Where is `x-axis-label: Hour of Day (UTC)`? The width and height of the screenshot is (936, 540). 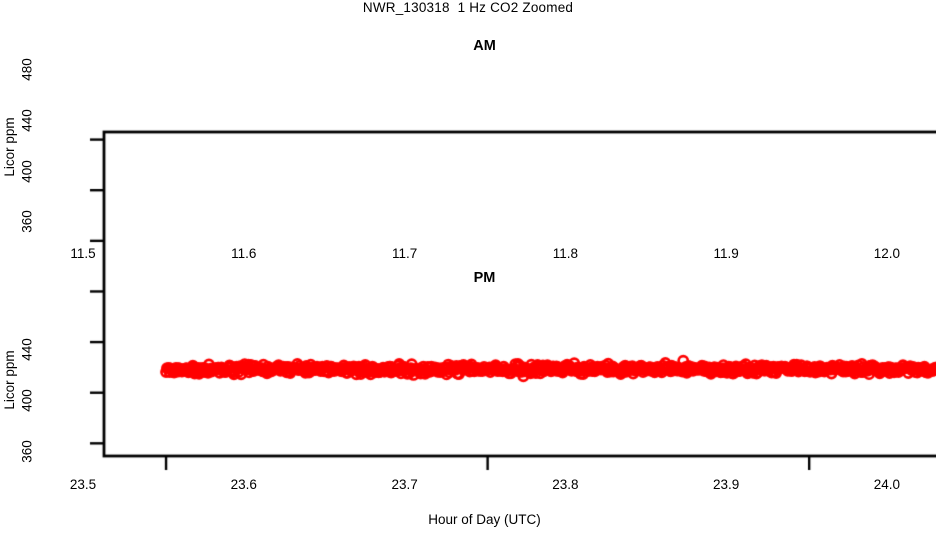
x-axis-label: Hour of Day (UTC) is located at coordinates (484, 519).